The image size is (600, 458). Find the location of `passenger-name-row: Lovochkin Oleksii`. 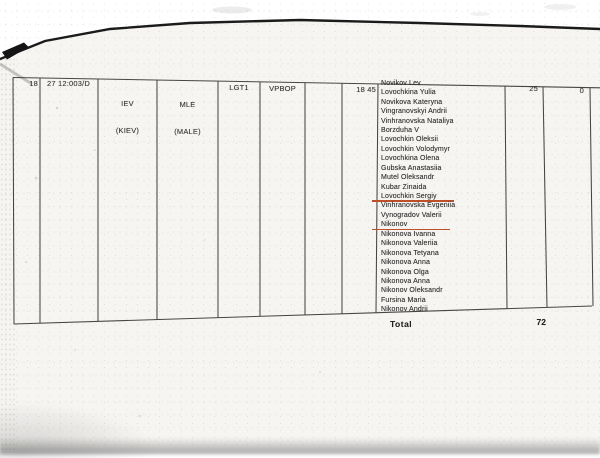

passenger-name-row: Lovochkin Oleksii is located at coordinates (444, 139).